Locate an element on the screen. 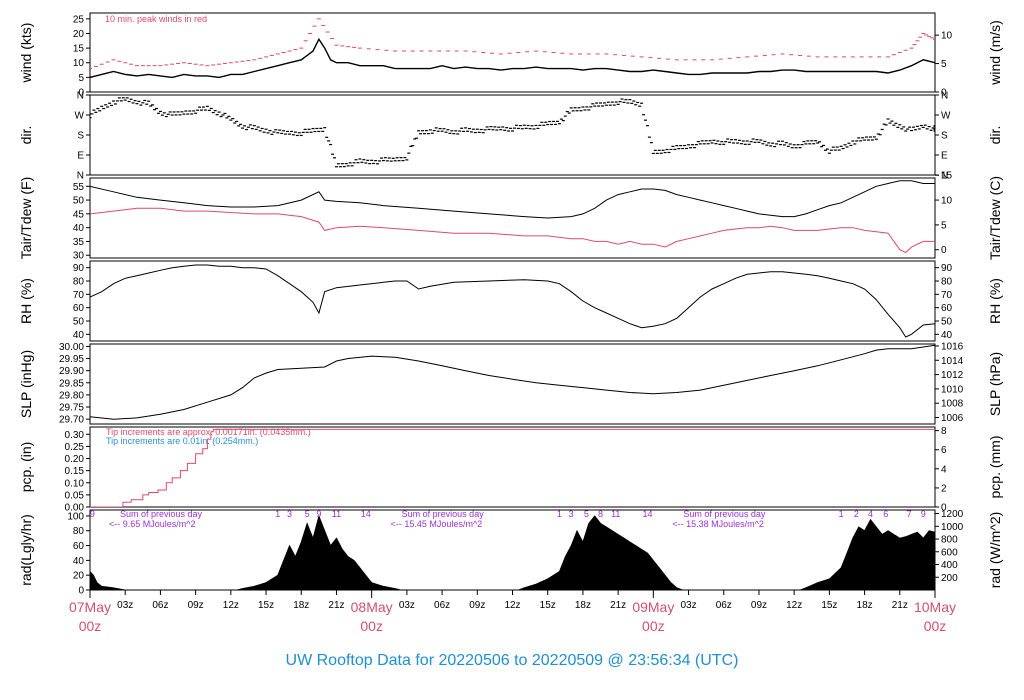 Image resolution: width=1024 pixels, height=700 pixels. right-tick-label: 1000 is located at coordinates (952, 527).